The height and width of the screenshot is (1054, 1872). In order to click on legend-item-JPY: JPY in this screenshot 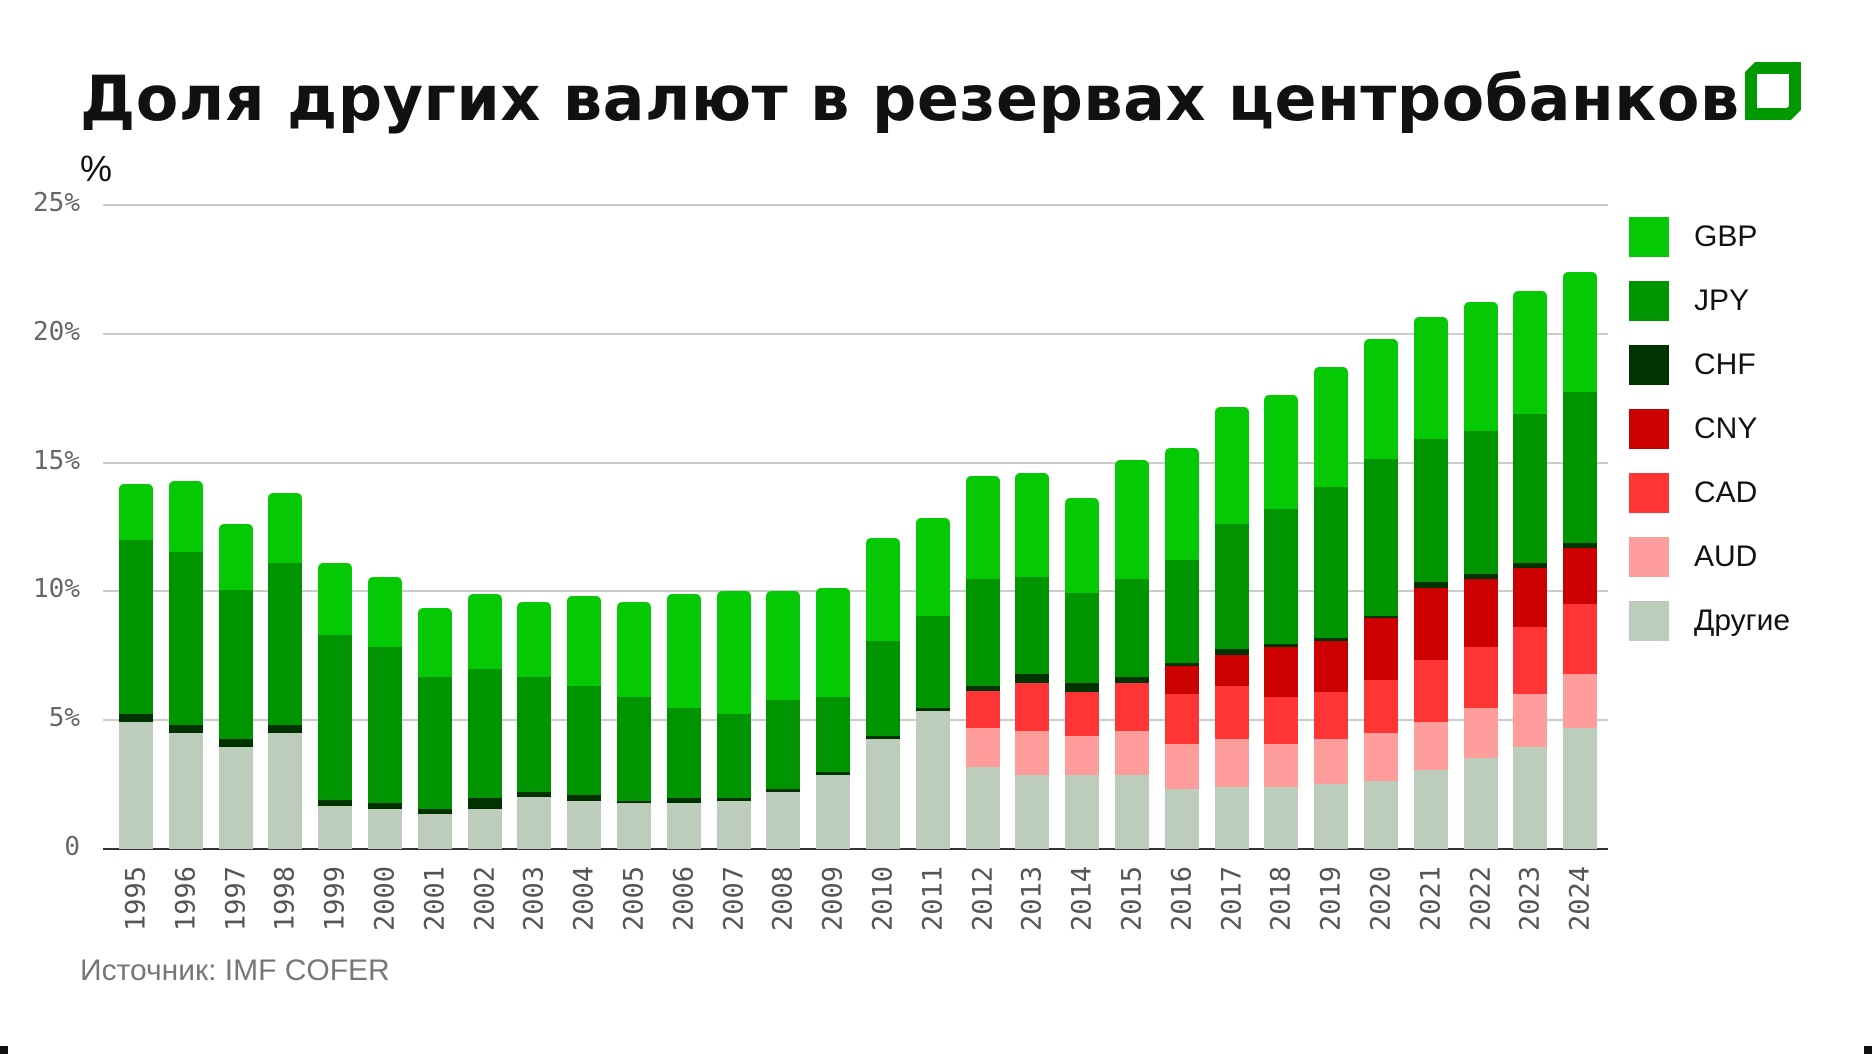, I will do `click(1709, 301)`.